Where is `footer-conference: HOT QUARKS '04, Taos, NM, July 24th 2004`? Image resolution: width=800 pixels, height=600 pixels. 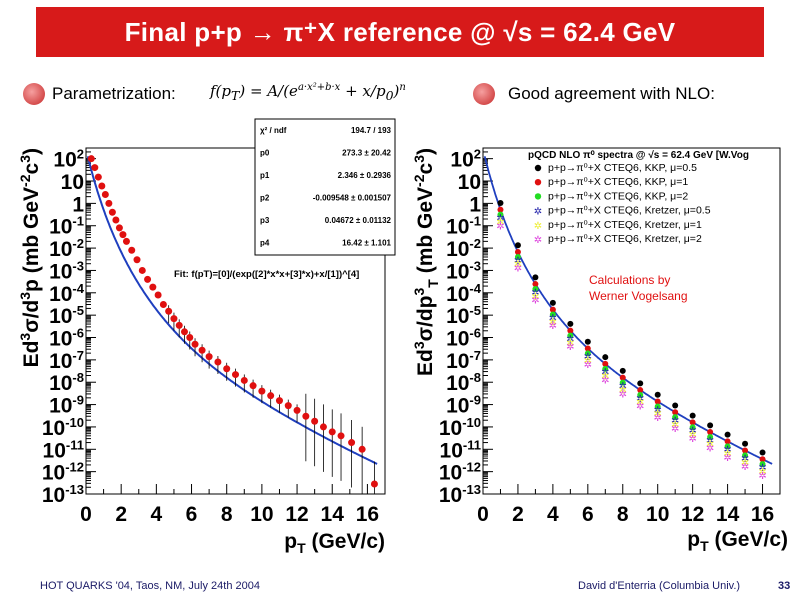 footer-conference: HOT QUARKS '04, Taos, NM, July 24th 2004 is located at coordinates (150, 586).